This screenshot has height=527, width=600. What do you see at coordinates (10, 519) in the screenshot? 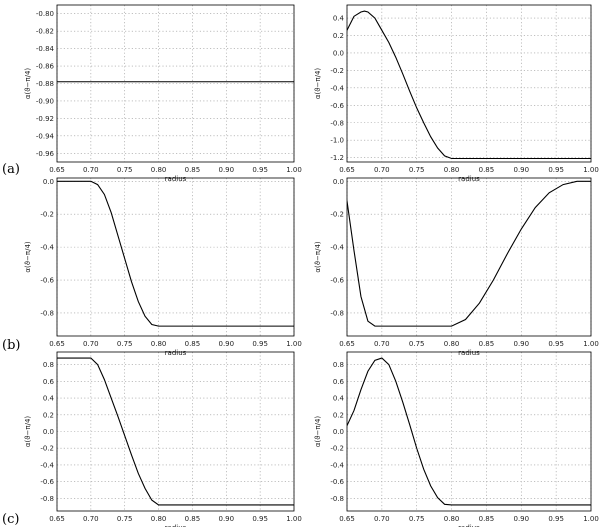
I see `row-label-c: (c)` at bounding box center [10, 519].